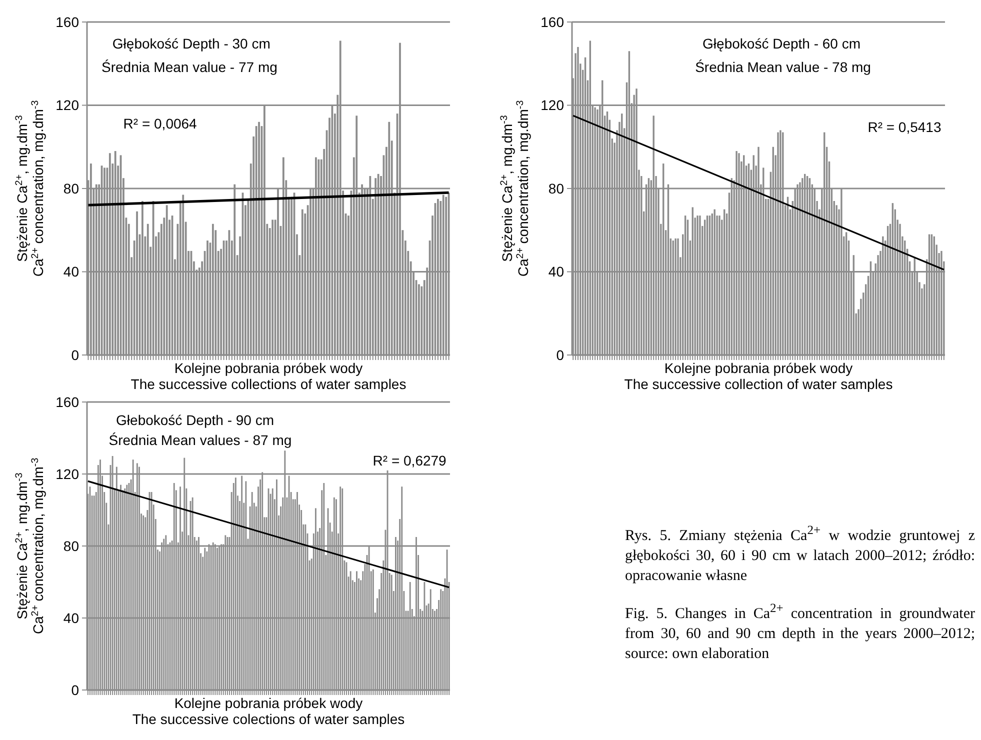  I want to click on annotation: Głębokość Depth - 30 cm, so click(191, 44).